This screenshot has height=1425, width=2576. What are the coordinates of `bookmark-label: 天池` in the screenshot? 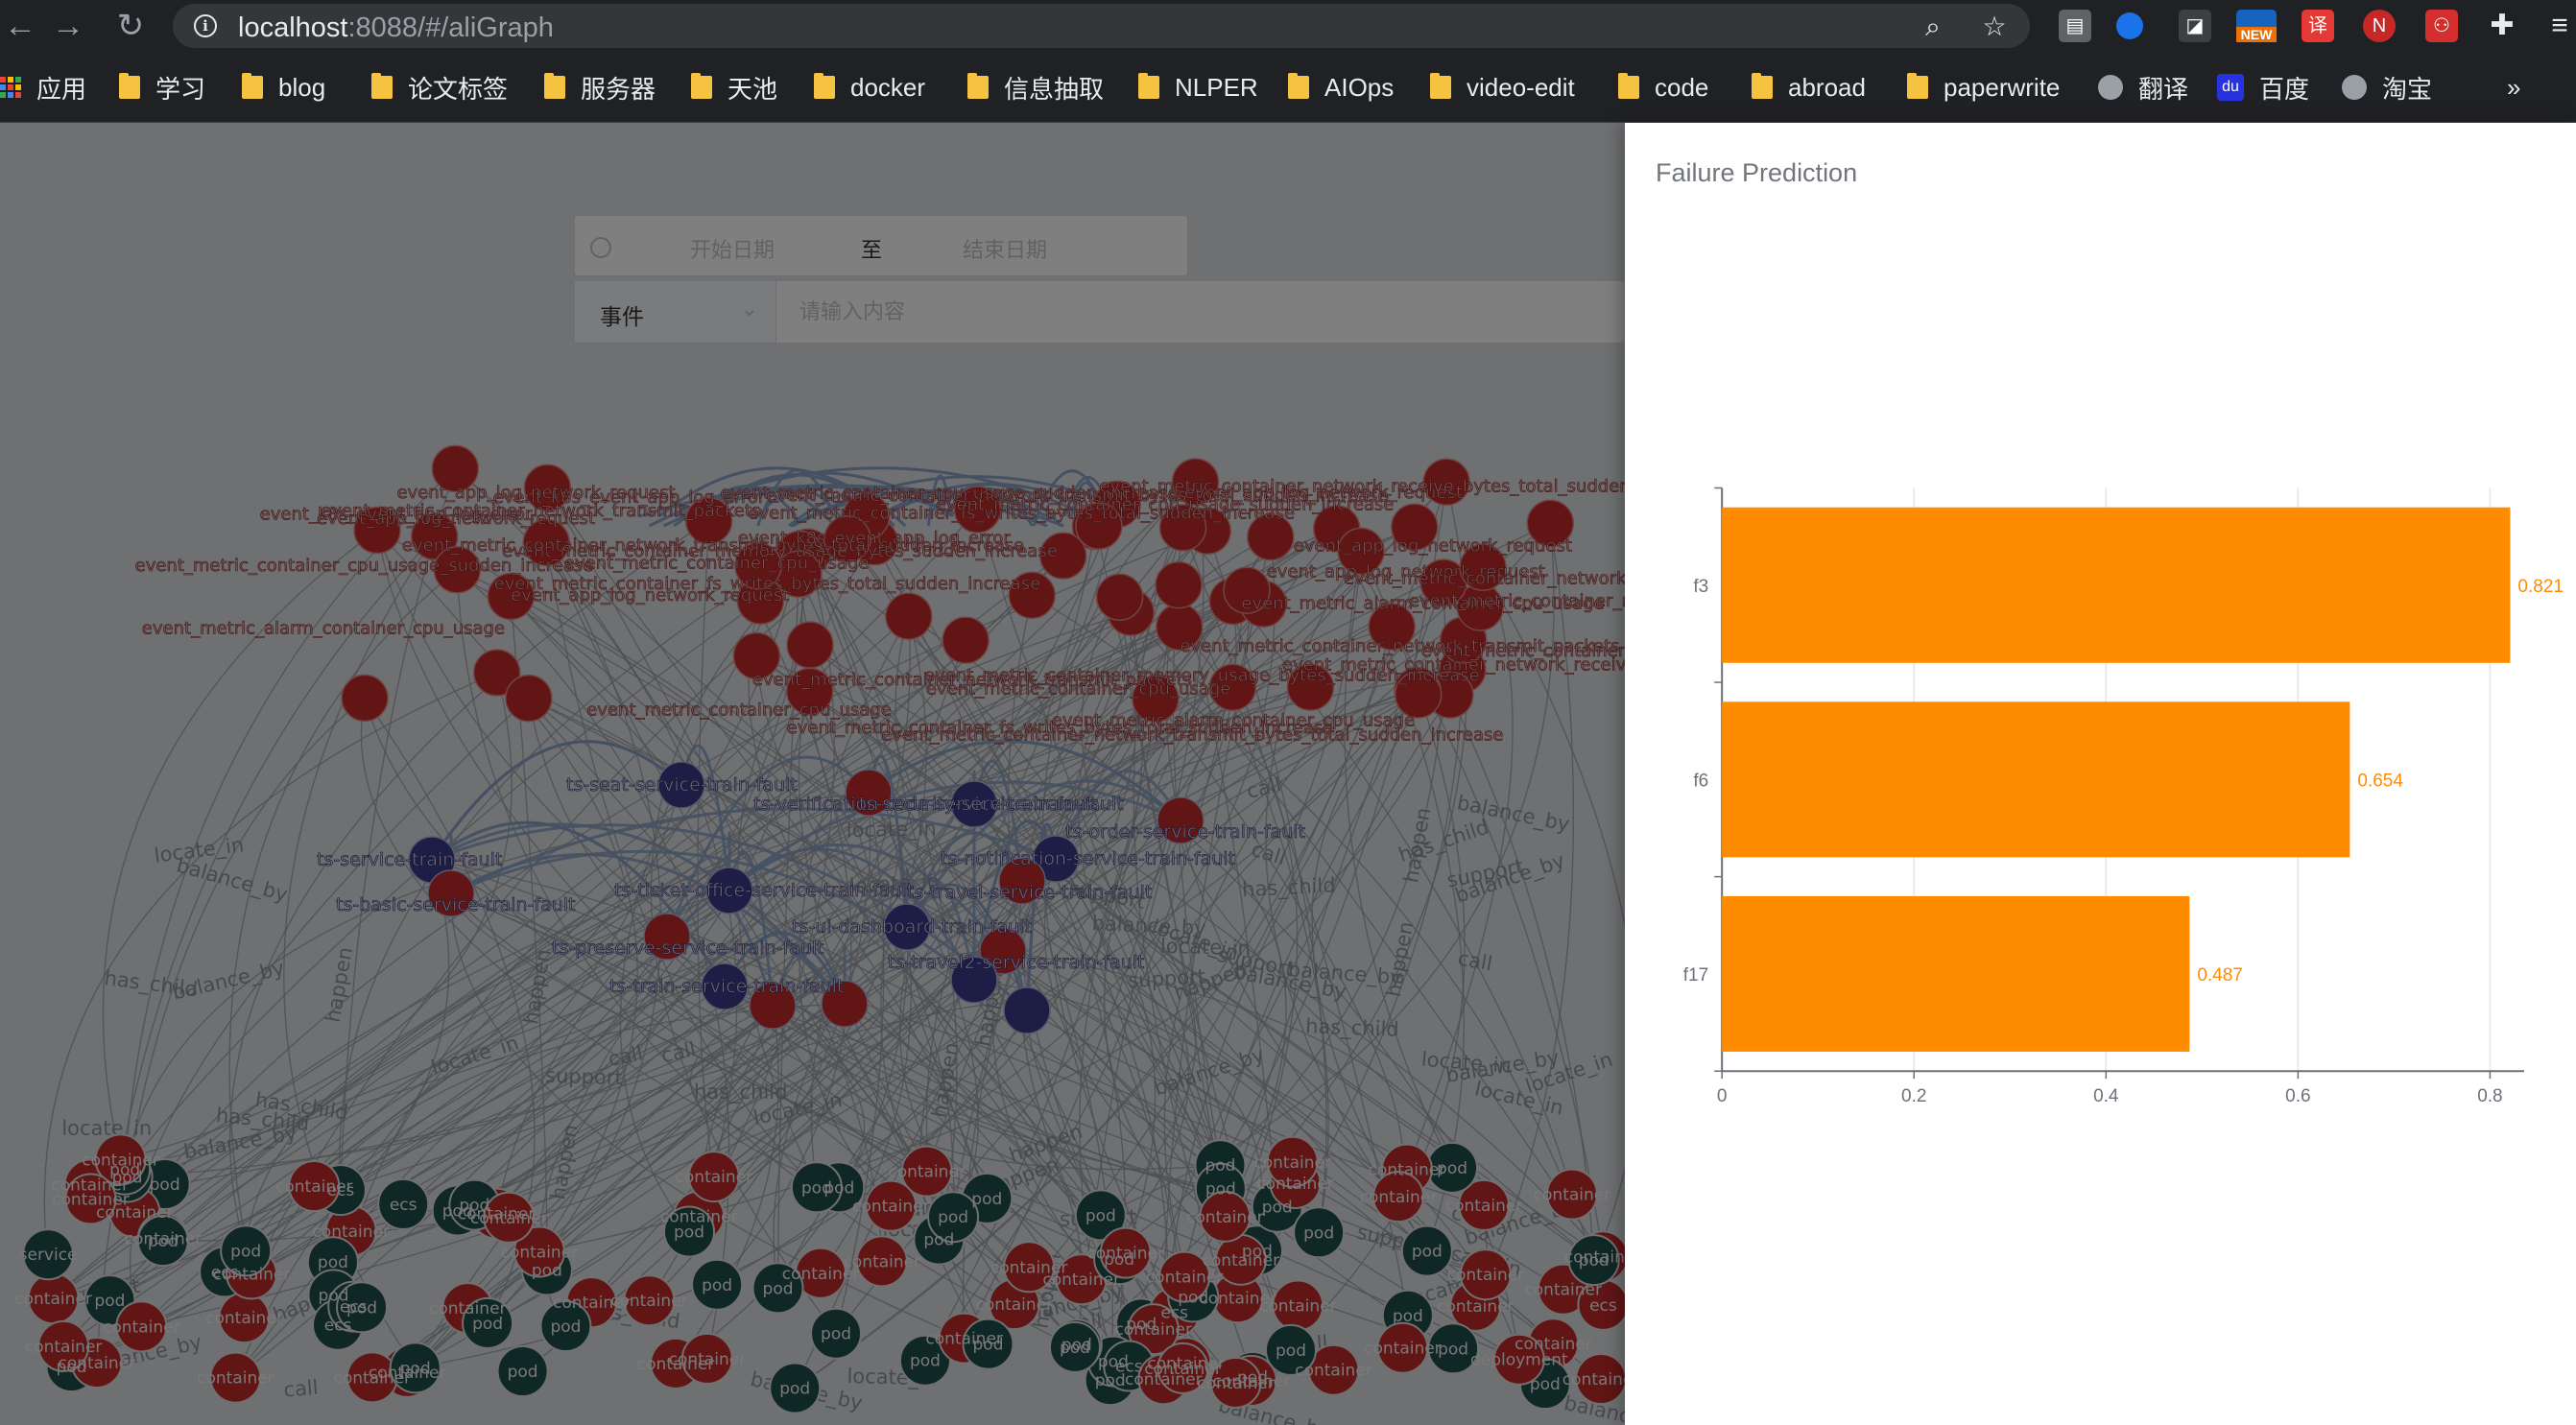 It's located at (752, 89).